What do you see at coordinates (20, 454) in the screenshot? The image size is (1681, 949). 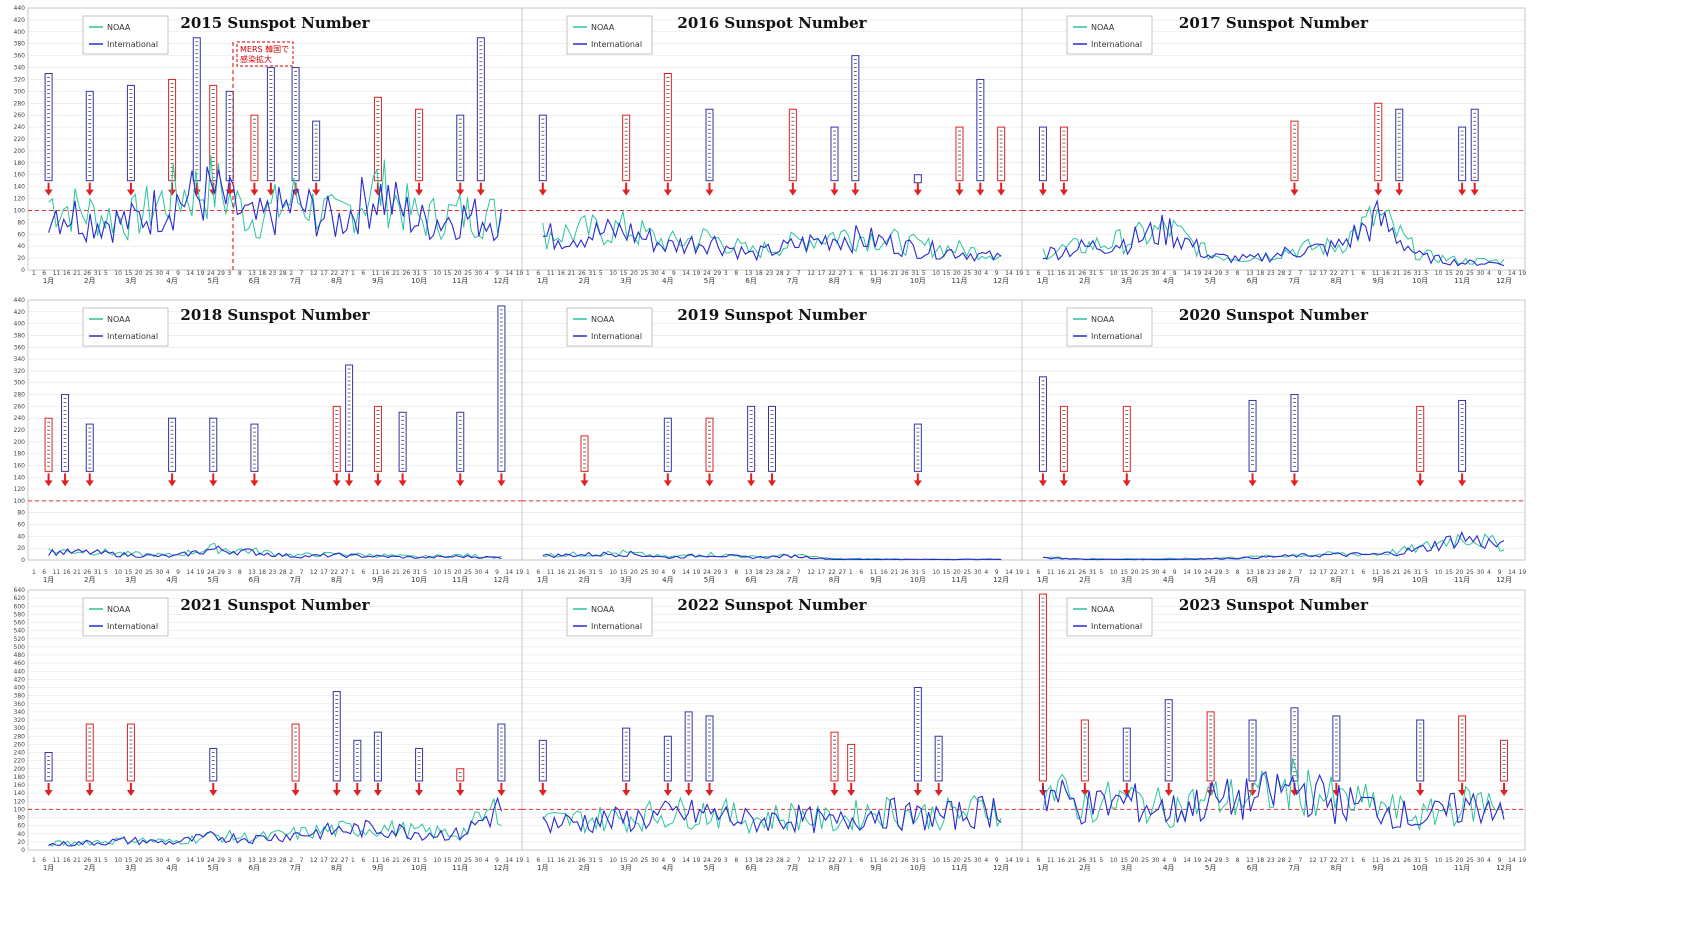 I see `y-tick-label: 180` at bounding box center [20, 454].